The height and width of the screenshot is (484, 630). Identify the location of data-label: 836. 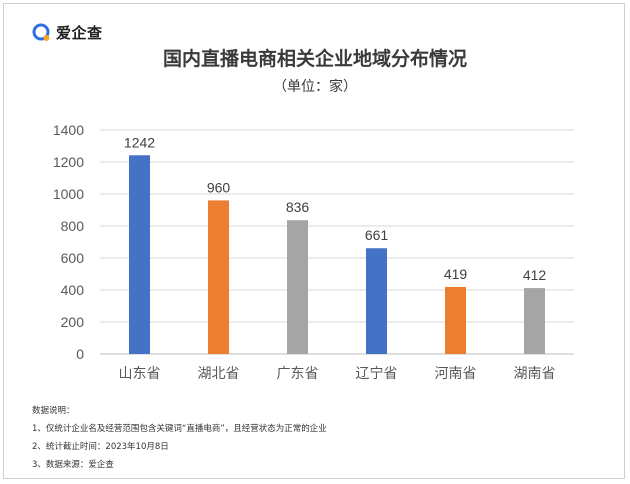
(298, 207).